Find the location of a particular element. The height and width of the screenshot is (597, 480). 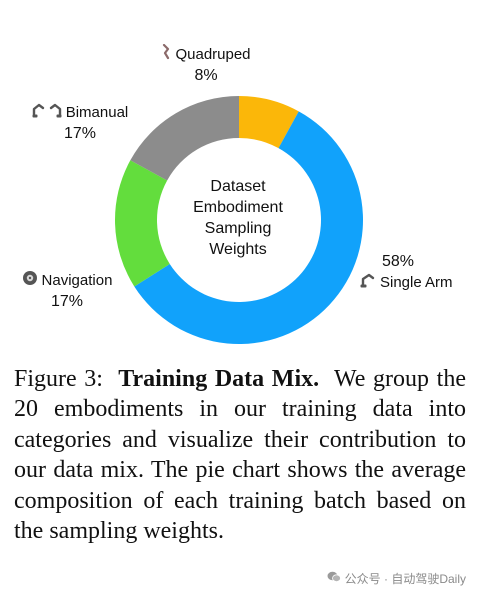

center-label-line-4: Weights is located at coordinates (238, 249).